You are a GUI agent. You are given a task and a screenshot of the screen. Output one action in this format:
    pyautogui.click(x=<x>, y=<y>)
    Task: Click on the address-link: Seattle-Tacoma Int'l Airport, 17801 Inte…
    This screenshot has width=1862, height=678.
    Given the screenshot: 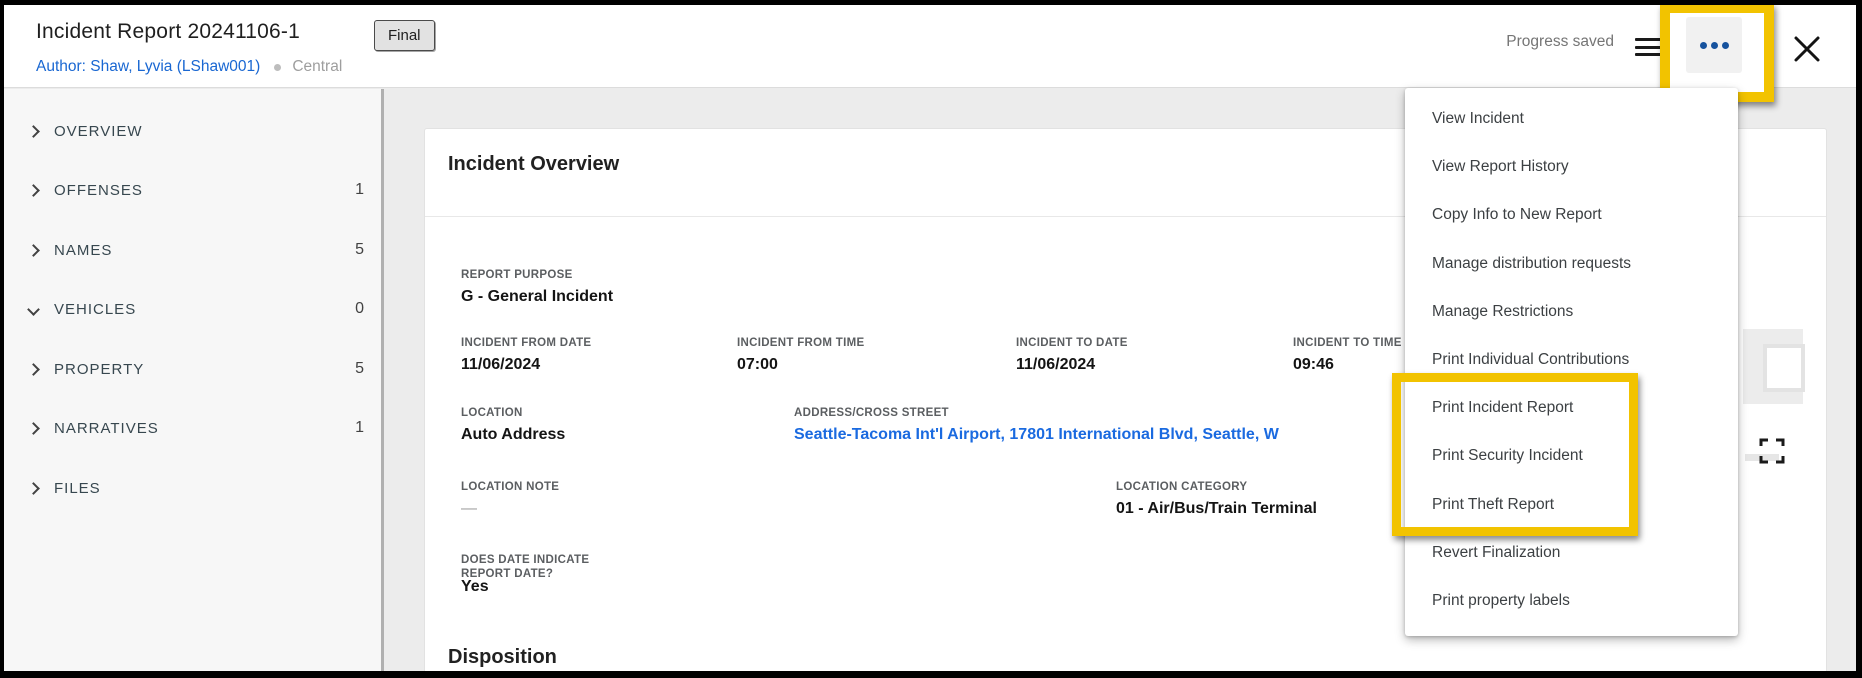 What is the action you would take?
    pyautogui.click(x=1036, y=434)
    